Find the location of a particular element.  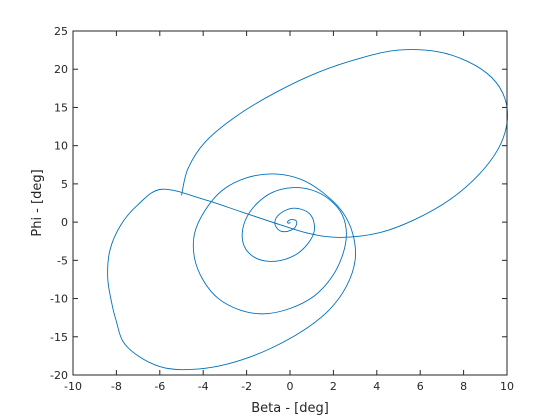

y-tick-label: 25 is located at coordinates (61, 31).